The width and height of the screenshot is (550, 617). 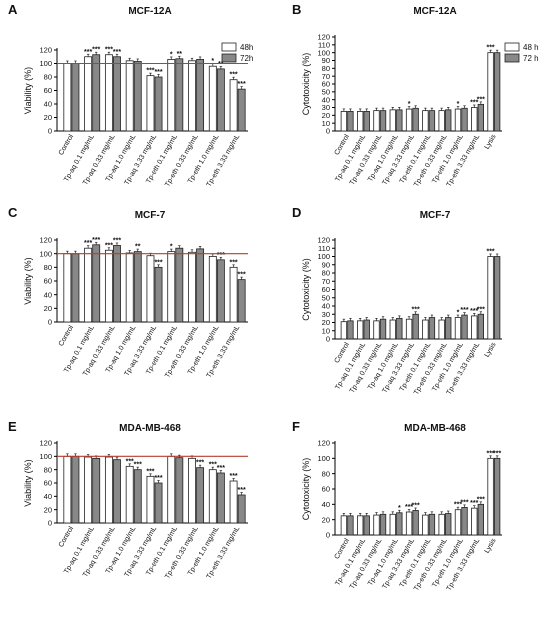 What do you see at coordinates (326, 322) in the screenshot?
I see `y-tick-label: 20` at bounding box center [326, 322].